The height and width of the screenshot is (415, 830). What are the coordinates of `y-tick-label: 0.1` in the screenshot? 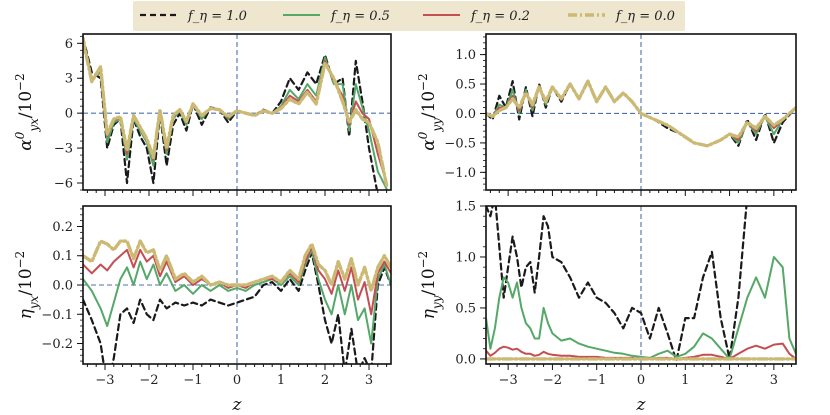 It's located at (62, 256).